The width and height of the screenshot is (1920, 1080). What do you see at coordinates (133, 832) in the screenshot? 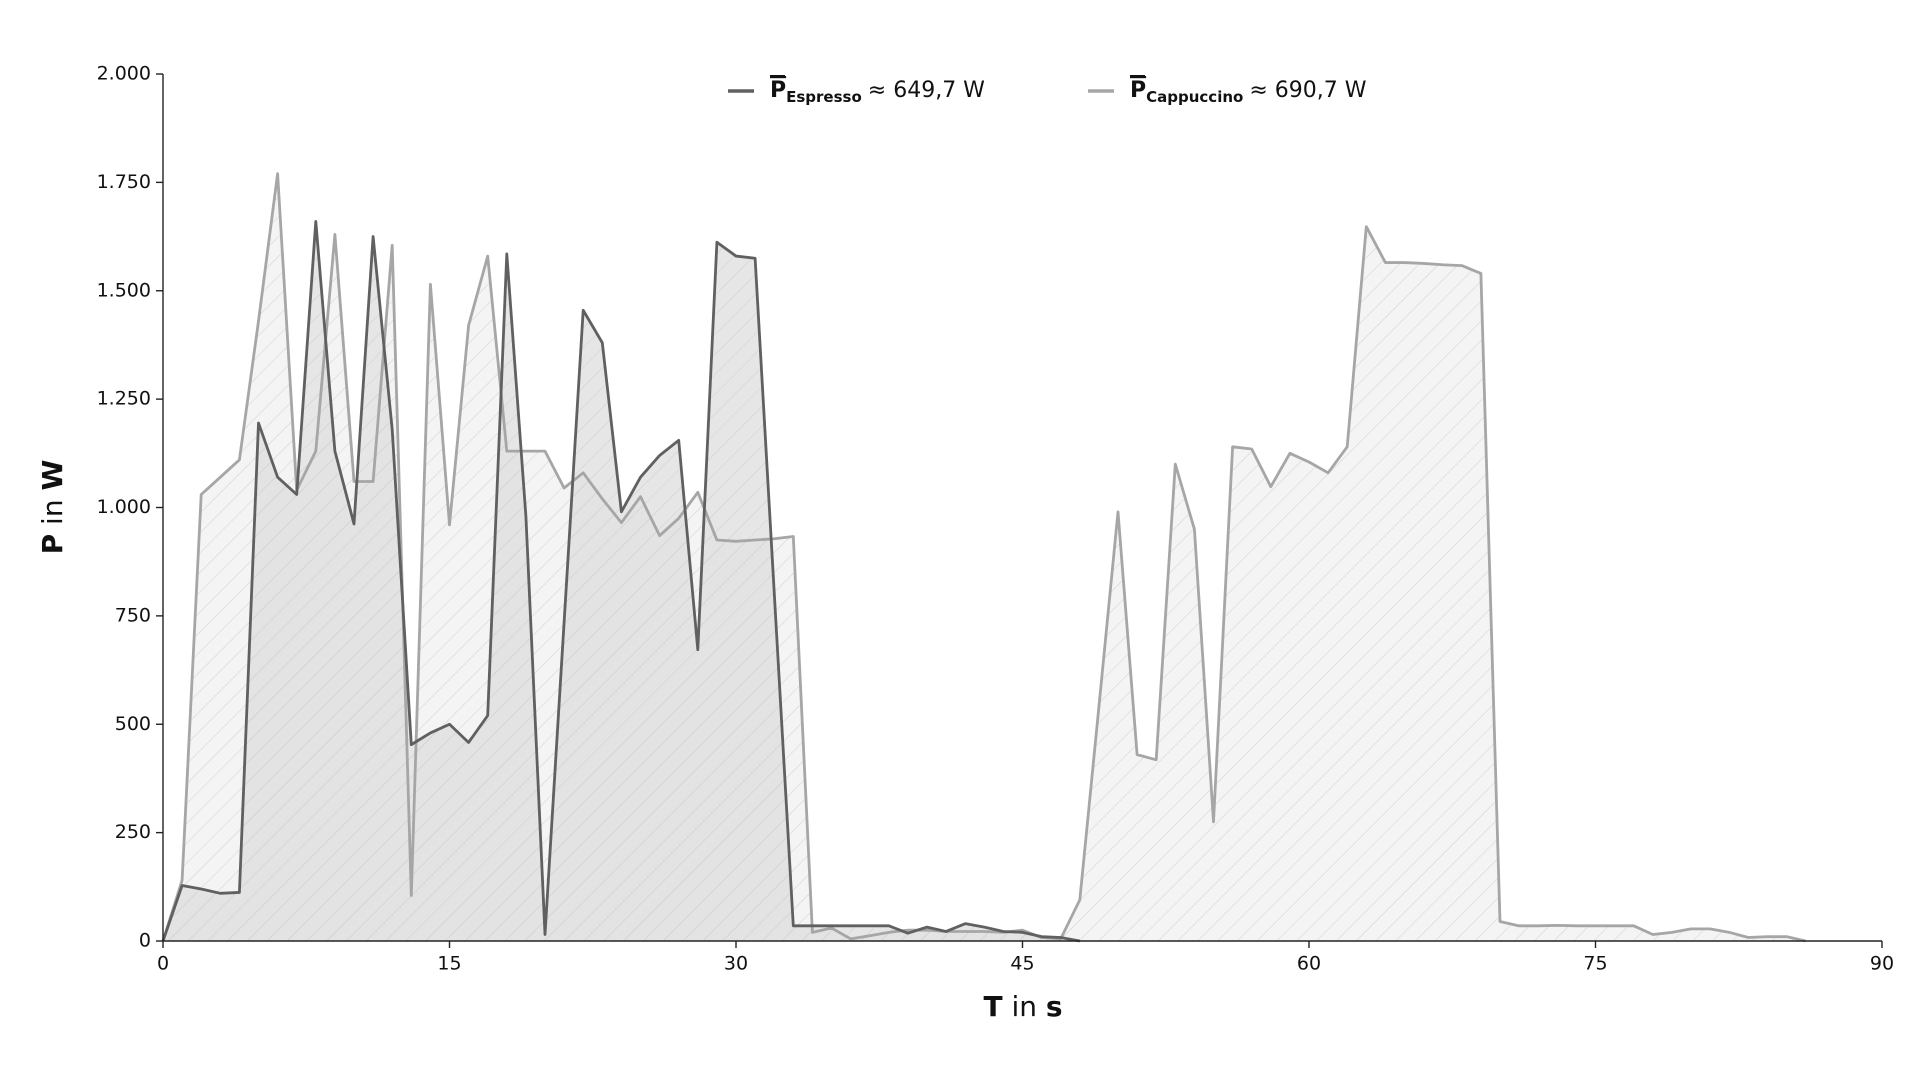
I see `y-tick-label: 250` at bounding box center [133, 832].